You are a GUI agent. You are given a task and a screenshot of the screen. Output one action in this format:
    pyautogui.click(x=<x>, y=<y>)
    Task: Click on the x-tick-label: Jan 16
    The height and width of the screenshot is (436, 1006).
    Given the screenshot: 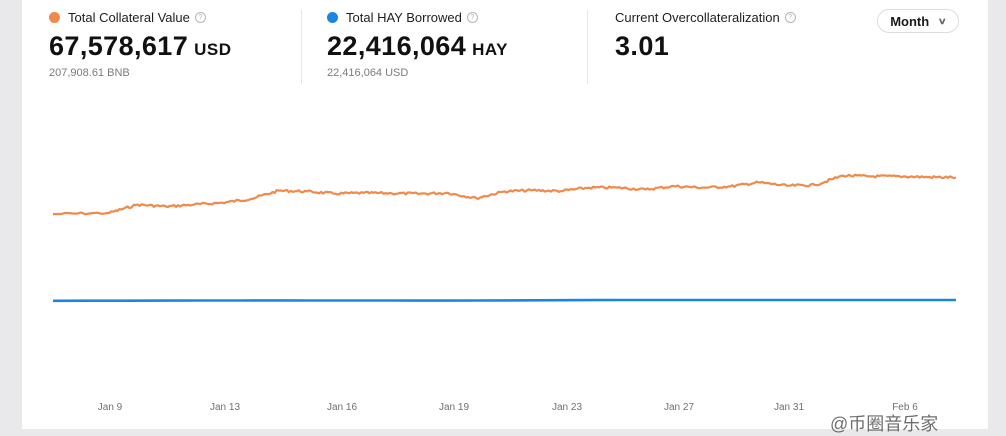 What is the action you would take?
    pyautogui.click(x=342, y=407)
    